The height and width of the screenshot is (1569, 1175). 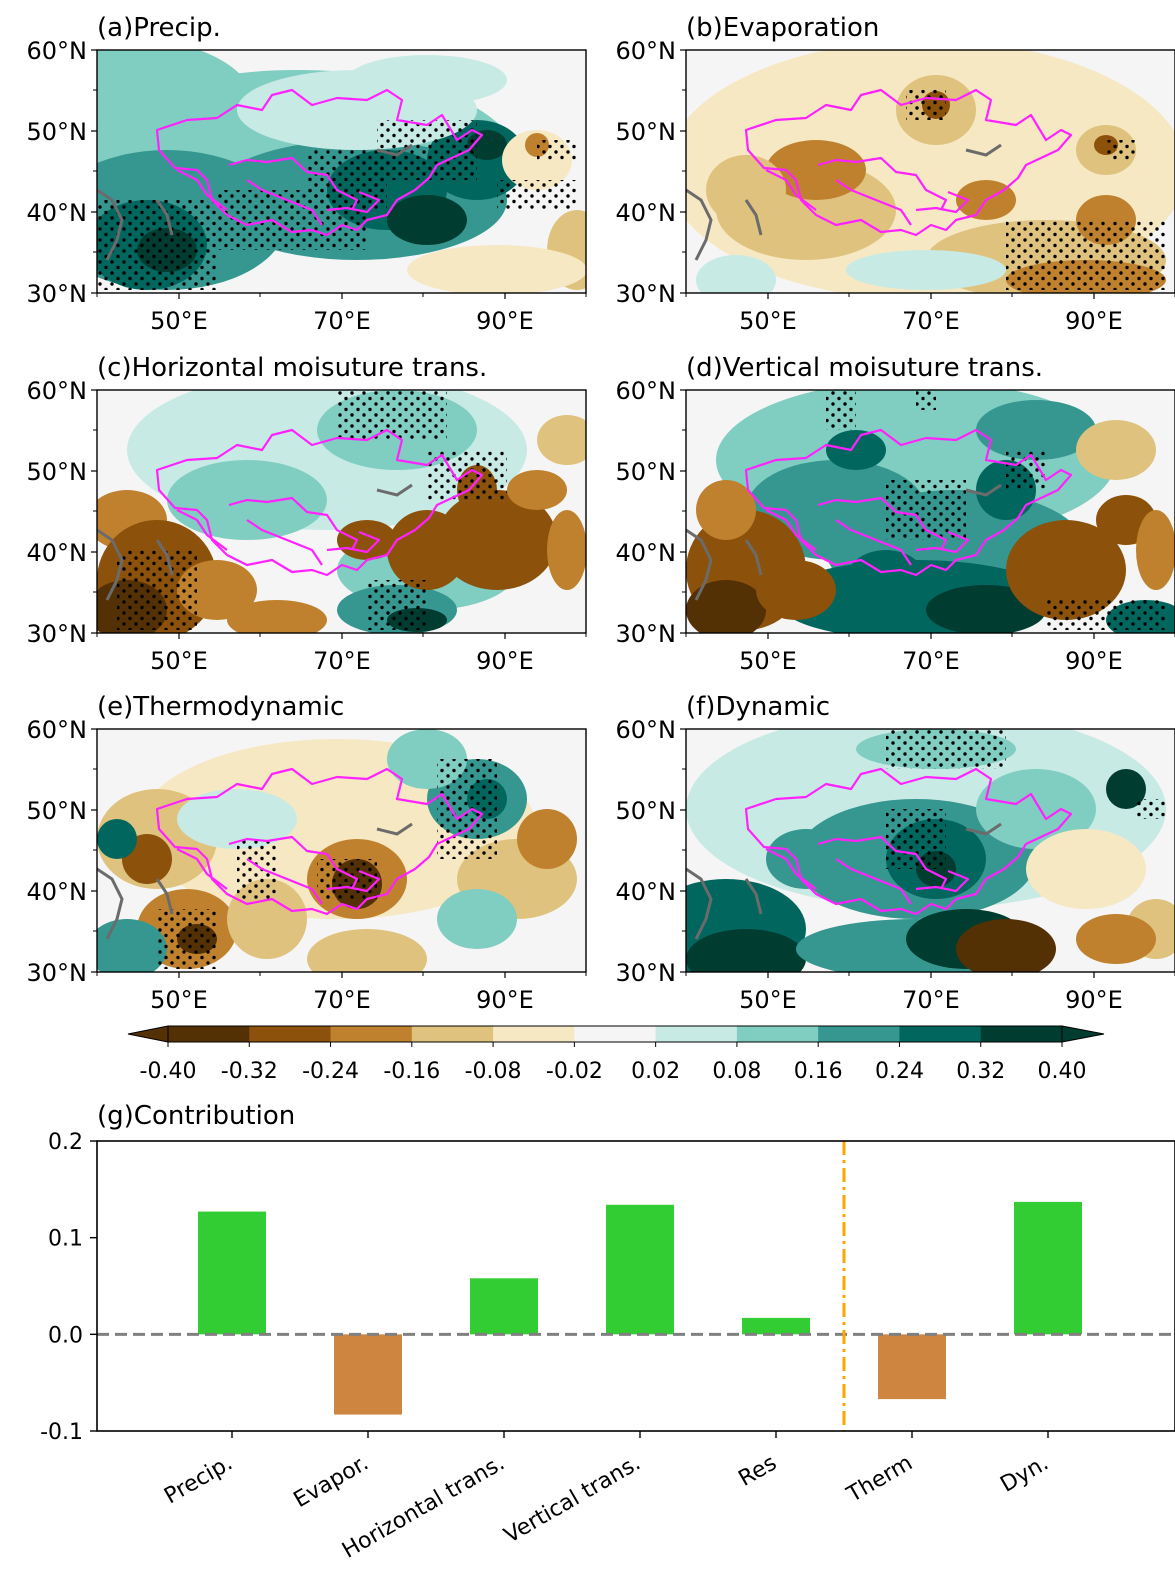 What do you see at coordinates (504, 1306) in the screenshot?
I see `bar-horizontal-trans` at bounding box center [504, 1306].